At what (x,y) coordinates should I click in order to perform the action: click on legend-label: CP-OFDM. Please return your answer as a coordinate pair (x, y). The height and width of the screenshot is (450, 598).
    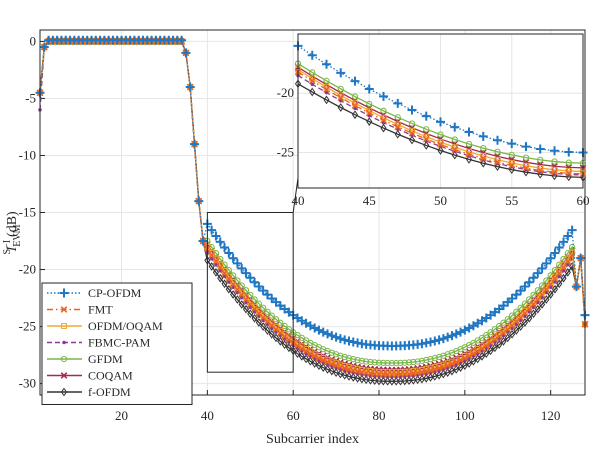
    Looking at the image, I should click on (115, 293).